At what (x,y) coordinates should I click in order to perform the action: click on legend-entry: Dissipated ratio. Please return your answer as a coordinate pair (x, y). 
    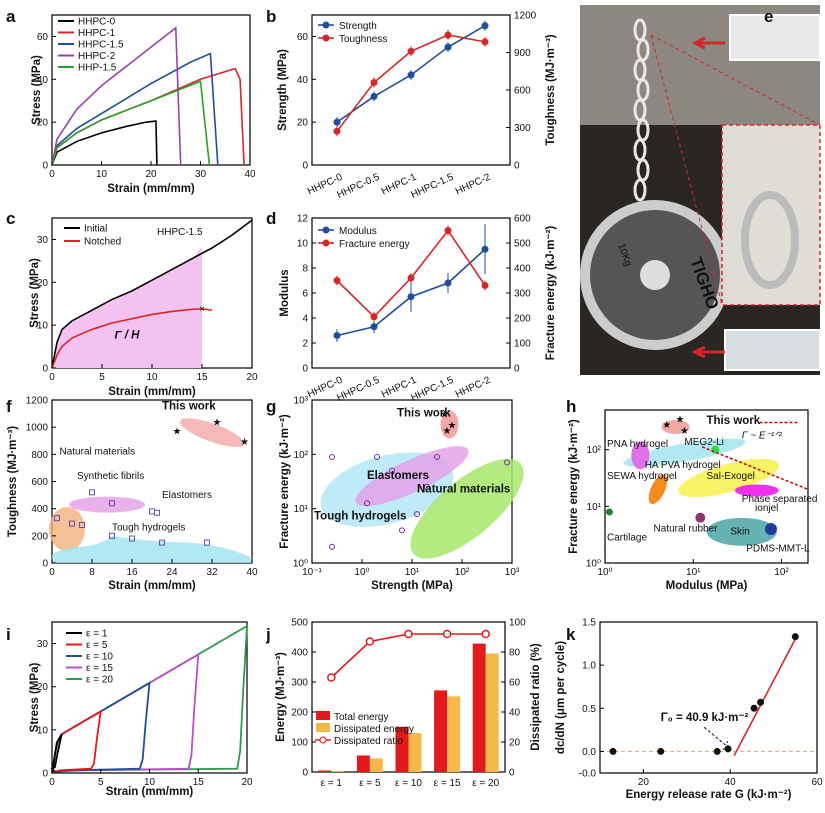
    Looking at the image, I should click on (368, 741).